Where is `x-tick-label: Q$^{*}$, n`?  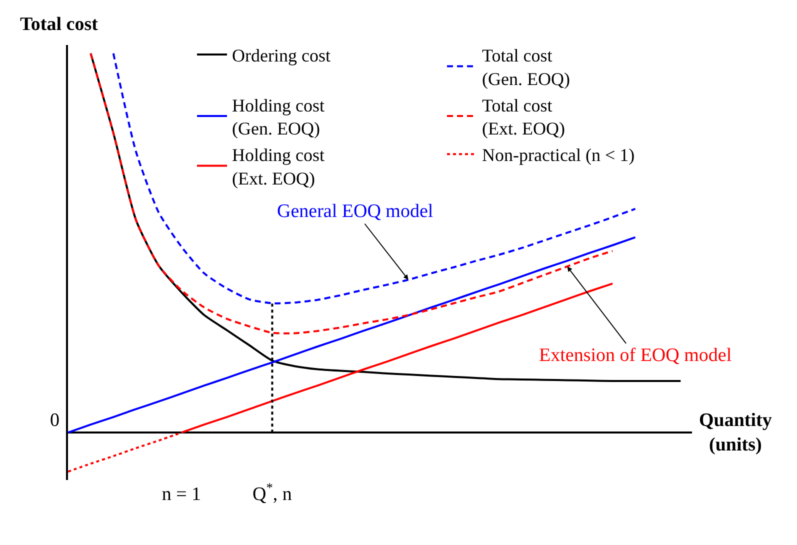
x-tick-label: Q$^{*}$, n is located at coordinates (272, 492).